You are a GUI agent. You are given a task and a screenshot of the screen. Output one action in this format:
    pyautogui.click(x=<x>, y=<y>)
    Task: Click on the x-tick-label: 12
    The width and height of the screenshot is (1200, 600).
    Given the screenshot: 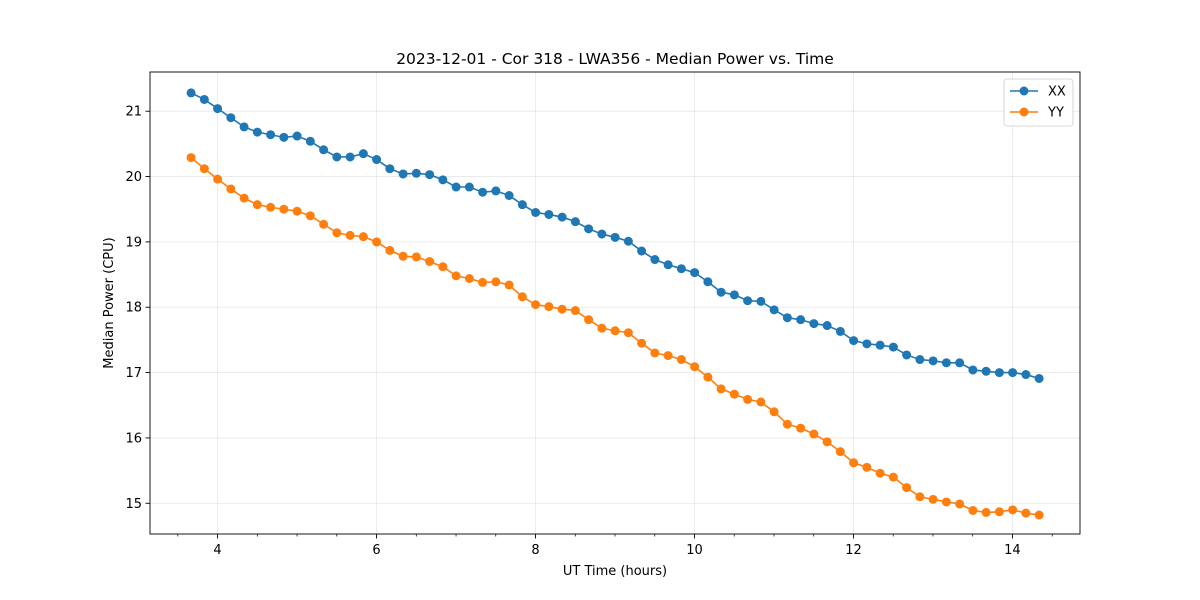 What is the action you would take?
    pyautogui.click(x=853, y=550)
    